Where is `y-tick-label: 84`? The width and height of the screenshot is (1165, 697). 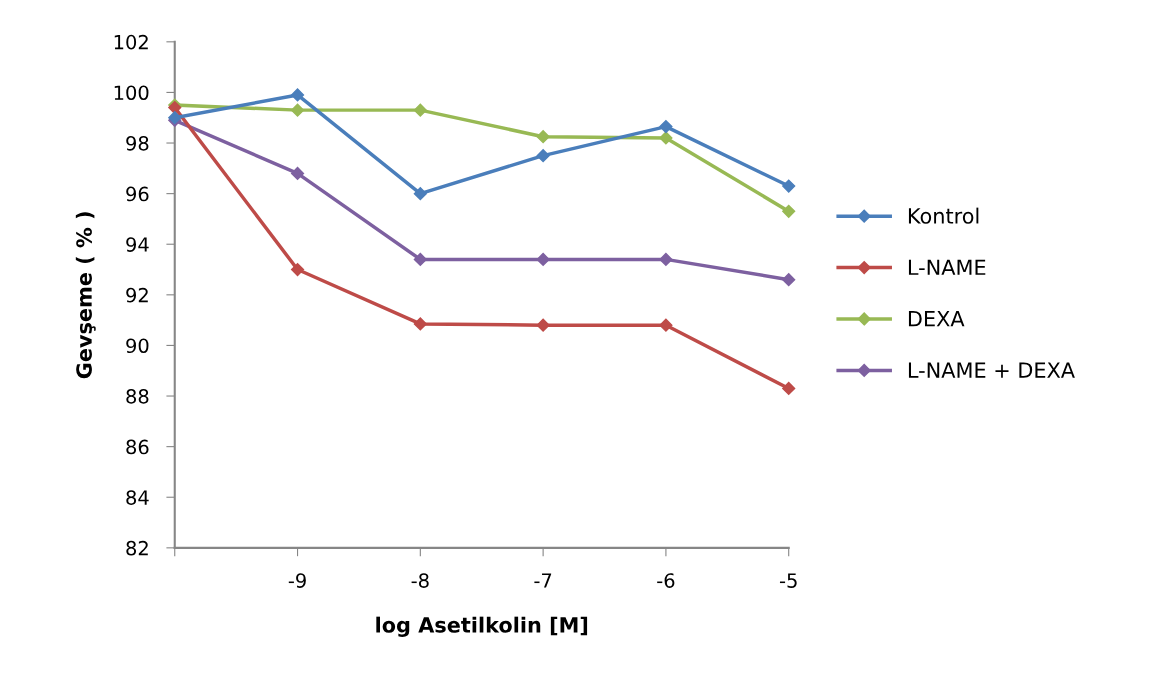
y-tick-label: 84 is located at coordinates (137, 497).